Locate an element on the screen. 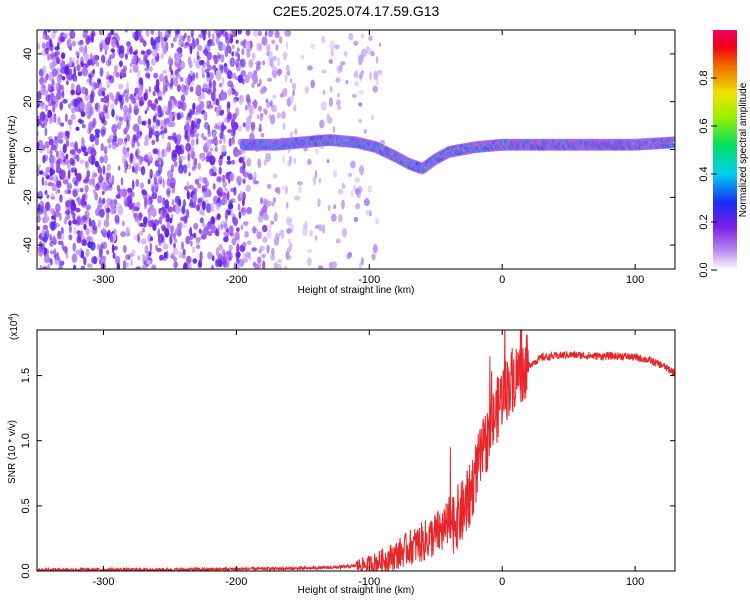  colorbar-ticks: 0.0 0.2 0.4 0.6 0.8 is located at coordinates (707, 174).